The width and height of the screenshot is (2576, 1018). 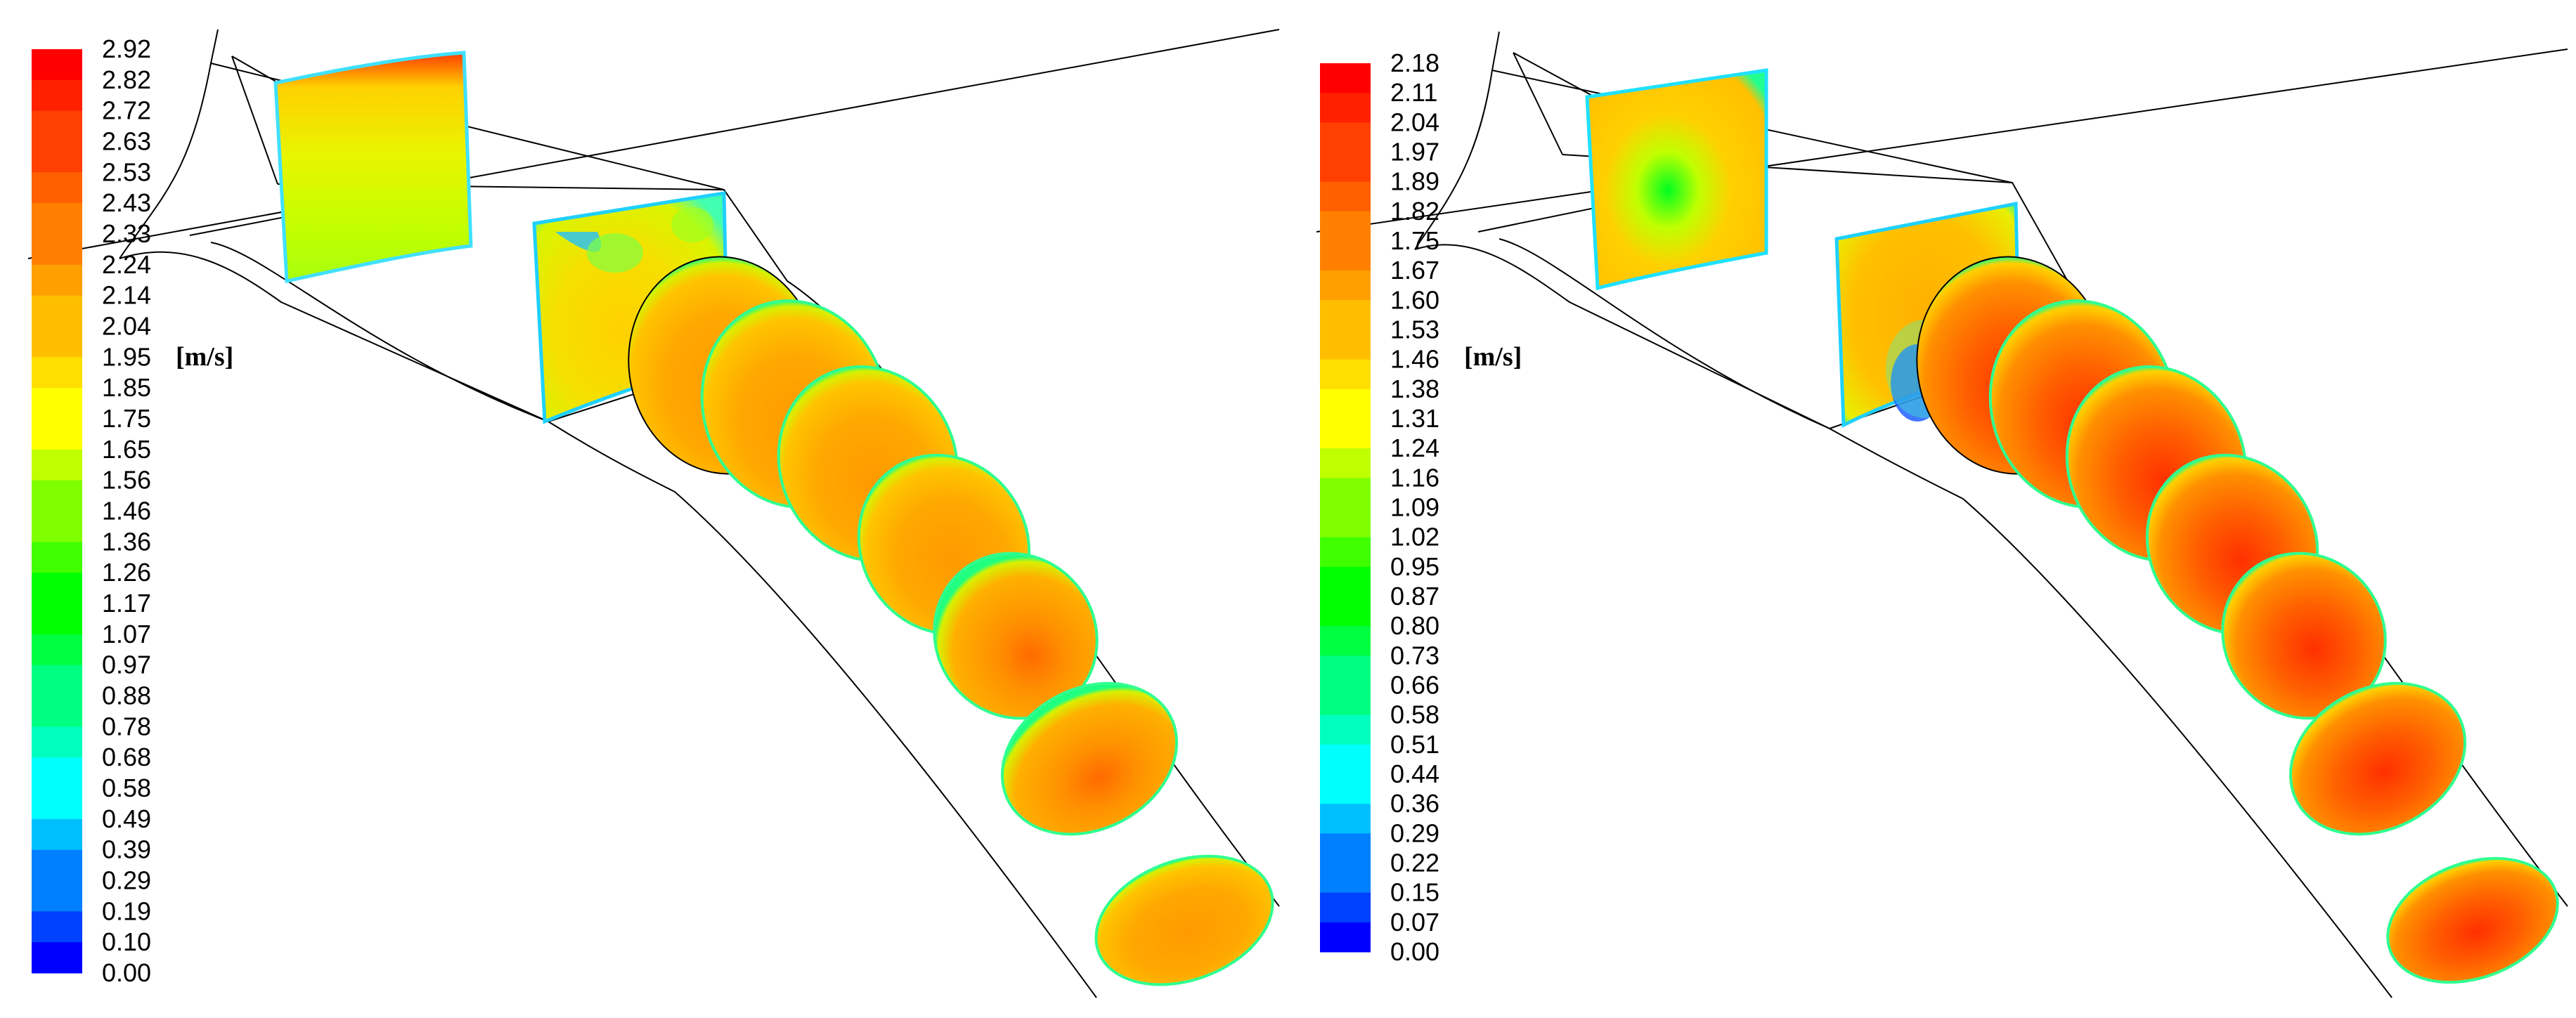 What do you see at coordinates (1415, 656) in the screenshot?
I see `colorbar-tick-label: 0.73` at bounding box center [1415, 656].